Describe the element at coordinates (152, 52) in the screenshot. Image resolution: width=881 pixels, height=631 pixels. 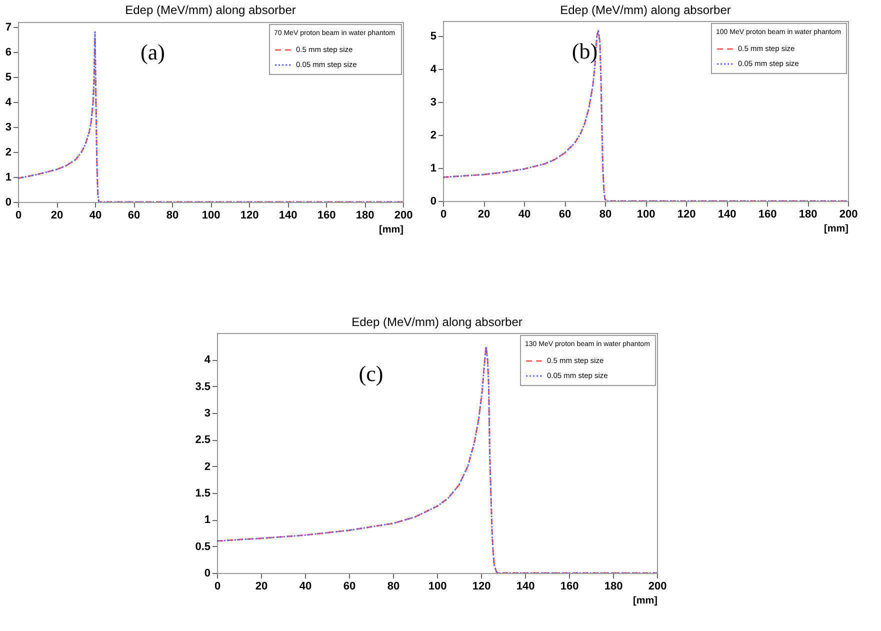
I see `annotation: (a)` at that location.